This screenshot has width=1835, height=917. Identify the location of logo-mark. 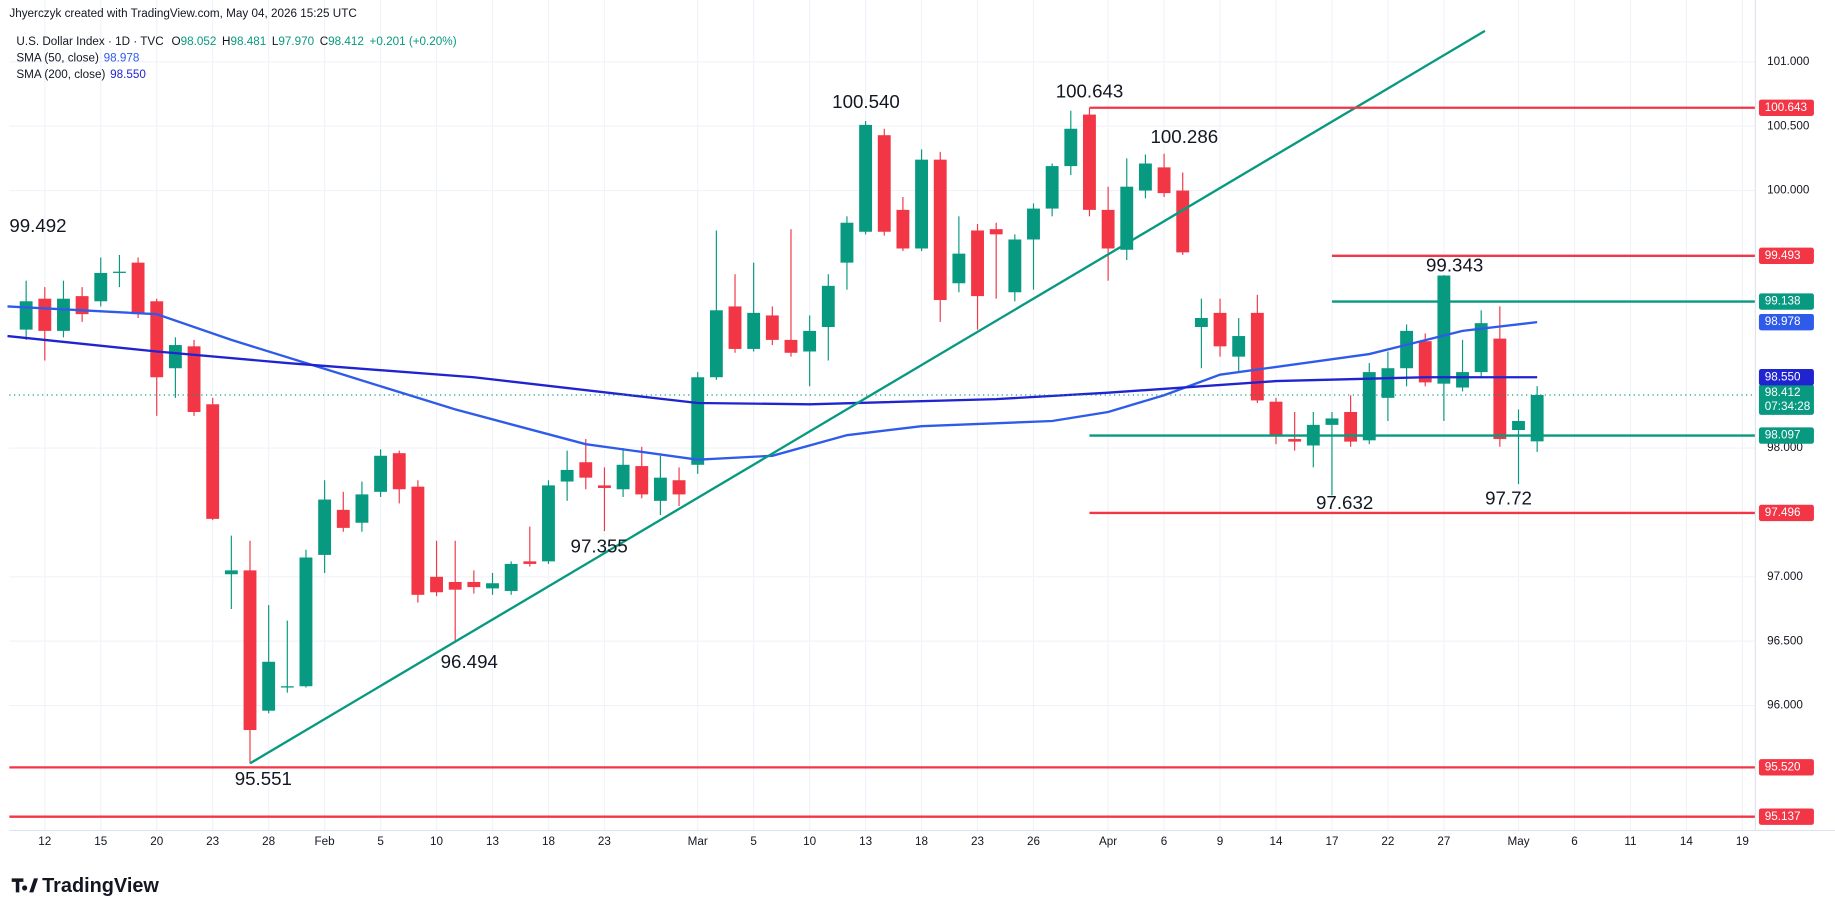
(25, 885).